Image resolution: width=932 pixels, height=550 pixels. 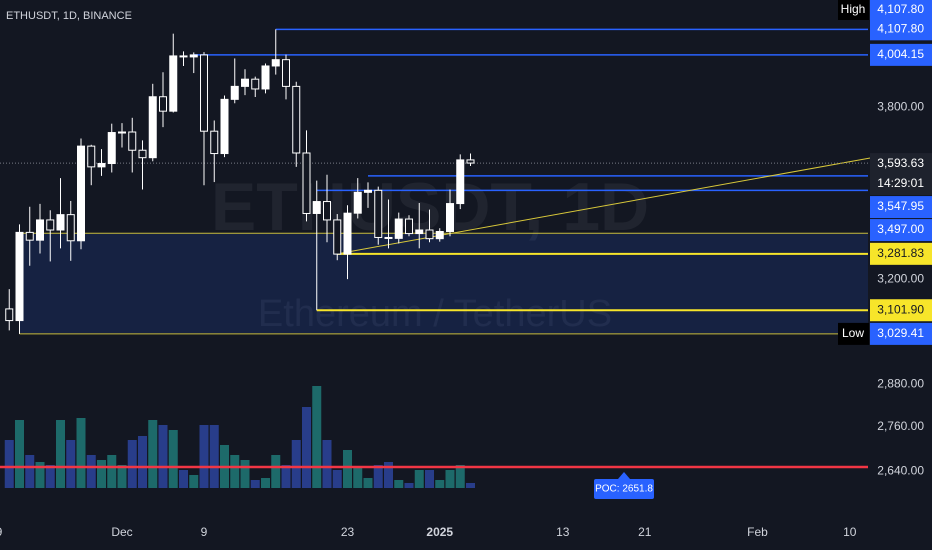 I want to click on x-tick-label: 23, so click(x=348, y=532).